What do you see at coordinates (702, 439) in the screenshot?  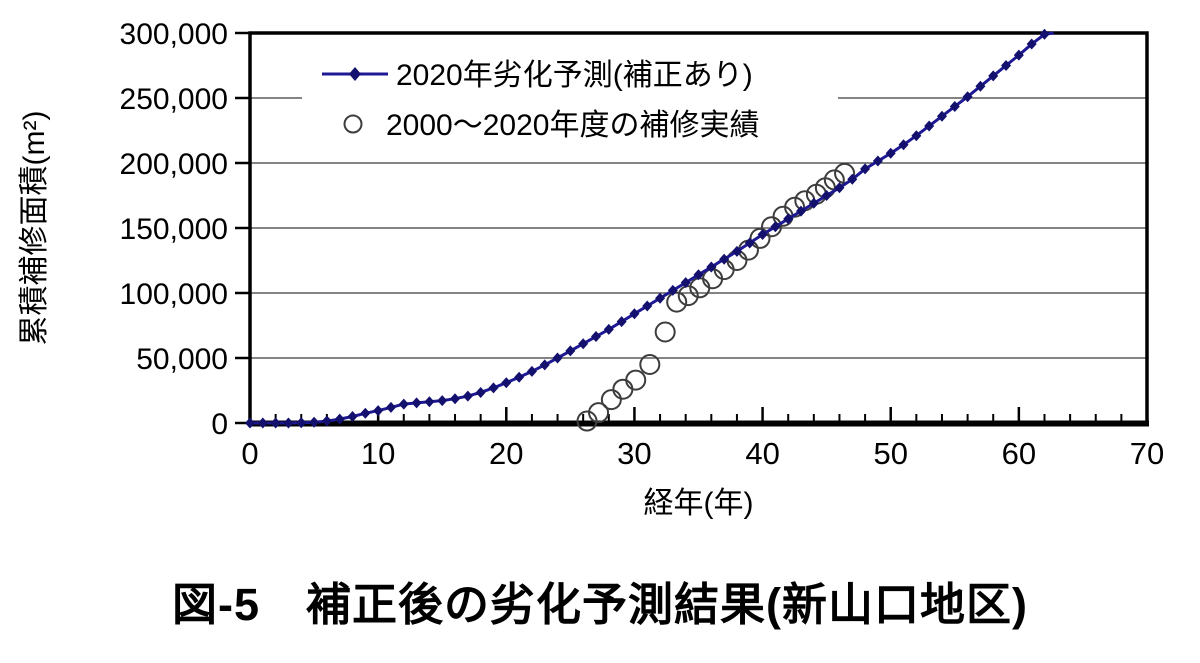 I see `x-axis-ticks: 0 10 20 30 40 50 60 70` at bounding box center [702, 439].